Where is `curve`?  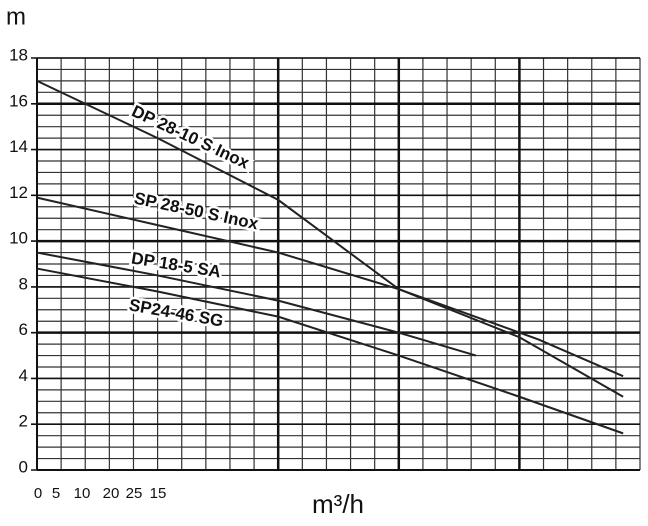 curve is located at coordinates (256, 304).